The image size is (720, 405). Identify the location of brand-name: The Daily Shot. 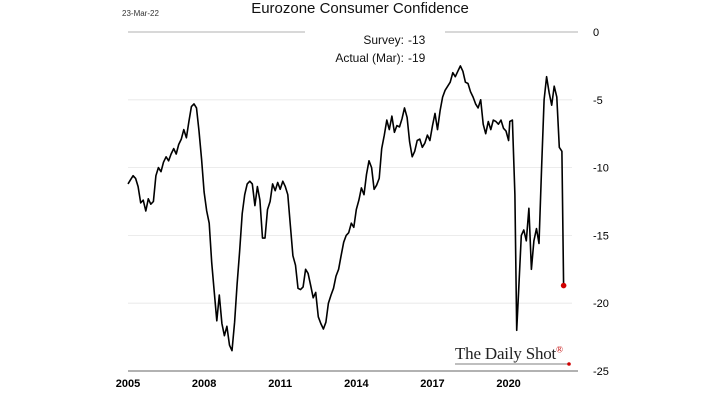
(506, 353).